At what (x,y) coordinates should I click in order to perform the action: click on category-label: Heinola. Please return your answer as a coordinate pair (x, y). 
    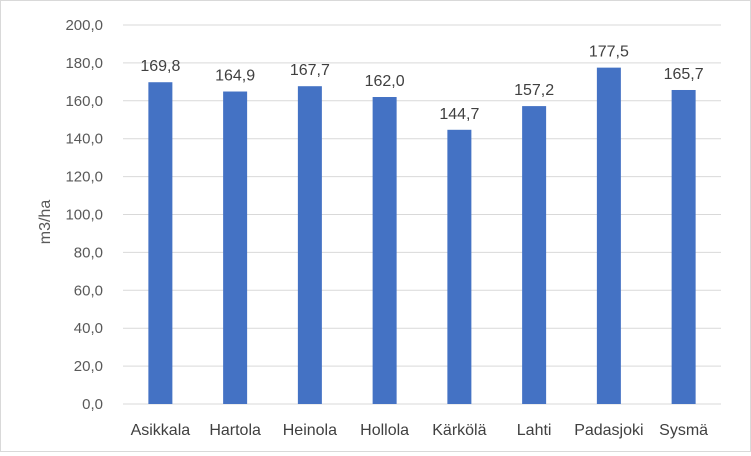
    Looking at the image, I should click on (310, 430).